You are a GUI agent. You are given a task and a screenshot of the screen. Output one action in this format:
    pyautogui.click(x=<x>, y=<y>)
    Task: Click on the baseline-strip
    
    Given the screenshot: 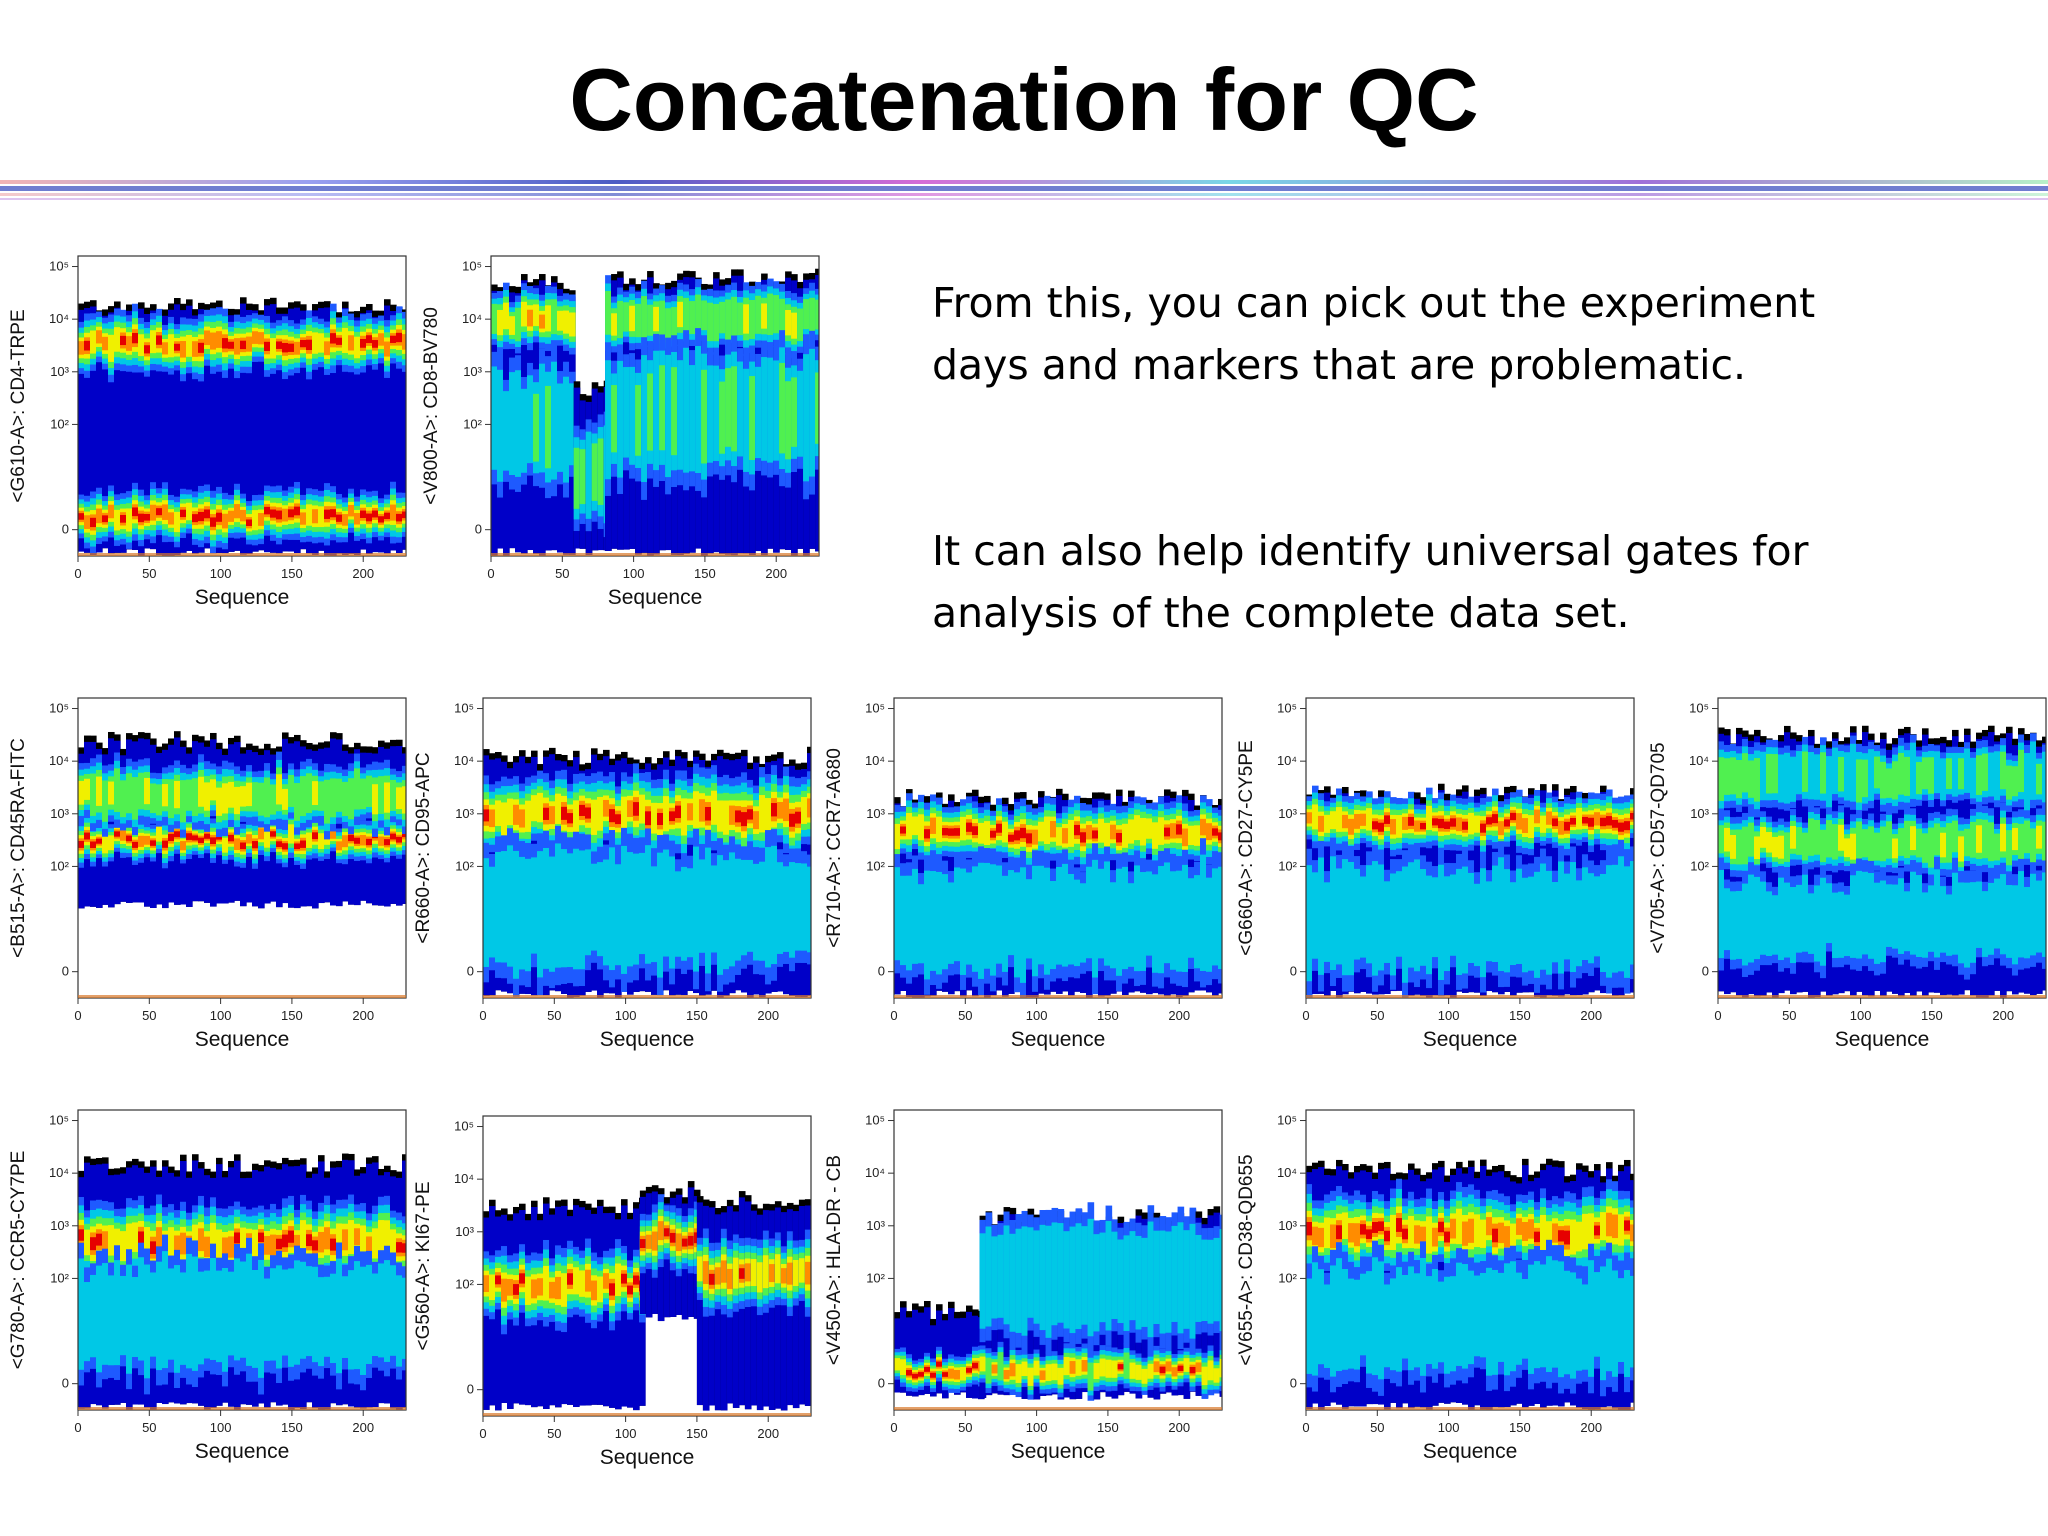 What is the action you would take?
    pyautogui.click(x=242, y=1408)
    